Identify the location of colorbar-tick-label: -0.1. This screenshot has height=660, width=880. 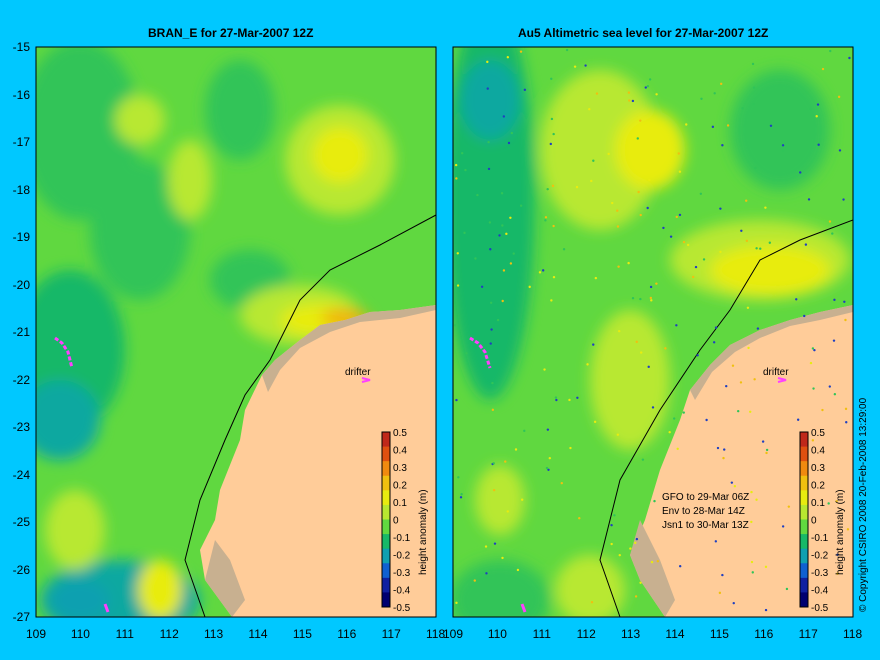
(820, 538).